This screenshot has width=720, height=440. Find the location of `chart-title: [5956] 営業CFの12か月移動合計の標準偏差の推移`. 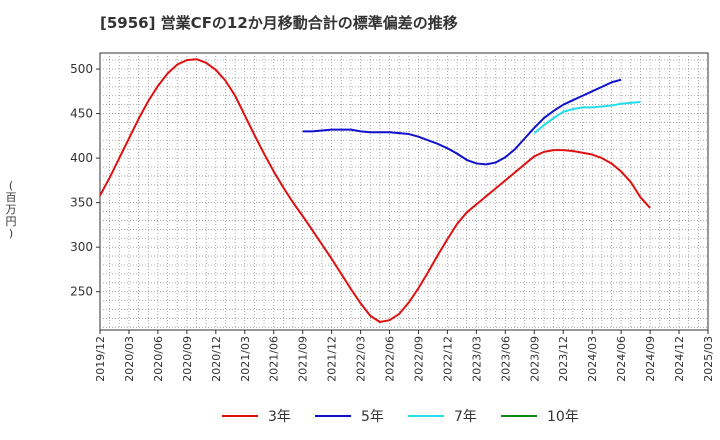

chart-title: [5956] 営業CFの12か月移動合計の標準偏差の推移 is located at coordinates (279, 23).